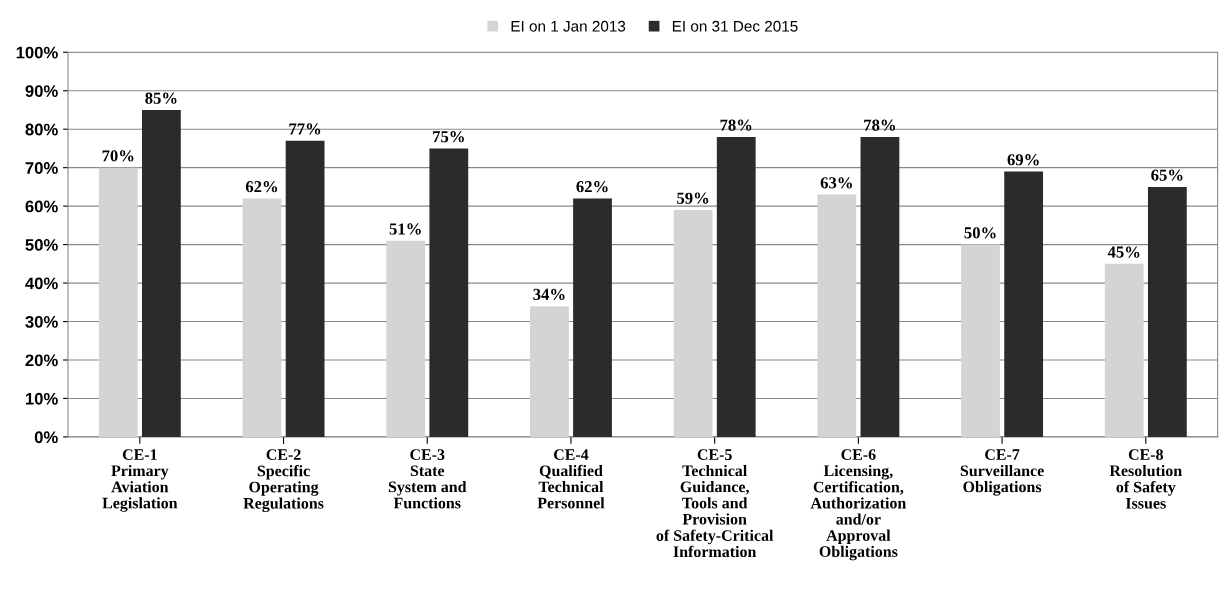 This screenshot has width=1225, height=601. Describe the element at coordinates (568, 26) in the screenshot. I see `legend-label: EI on 1 Jan 2013` at that location.